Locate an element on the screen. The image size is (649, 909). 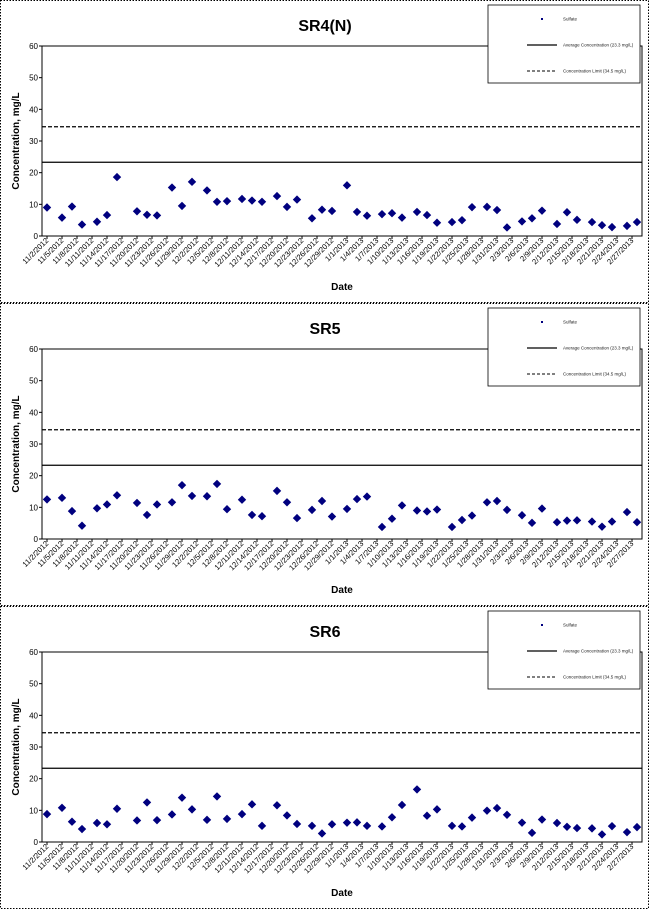
y-tick-label: 10 is located at coordinates (33, 810).